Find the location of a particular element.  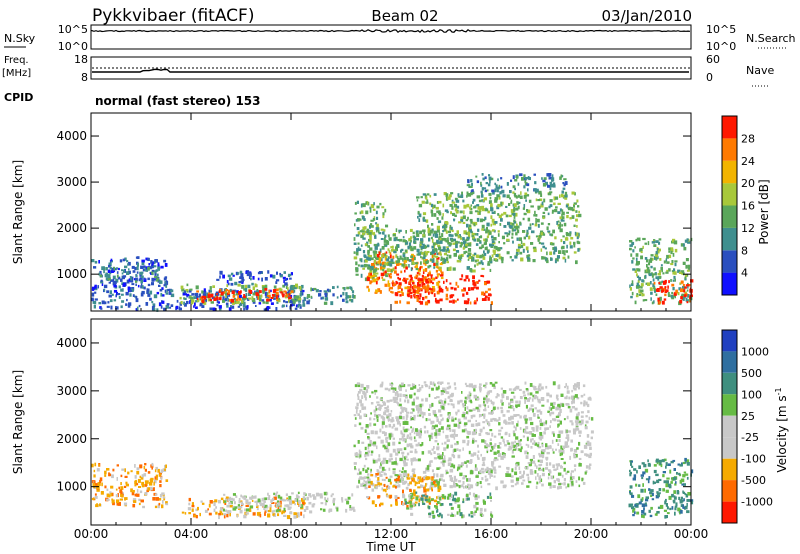

time-ticklabel: 16:00 is located at coordinates (491, 534).